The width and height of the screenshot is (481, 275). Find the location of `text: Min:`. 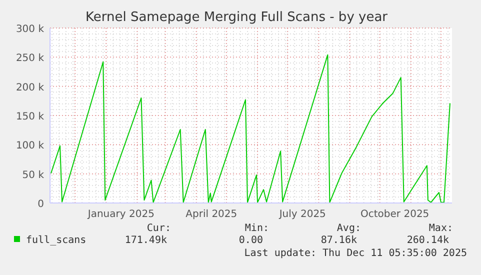

text: Min: is located at coordinates (256, 228).